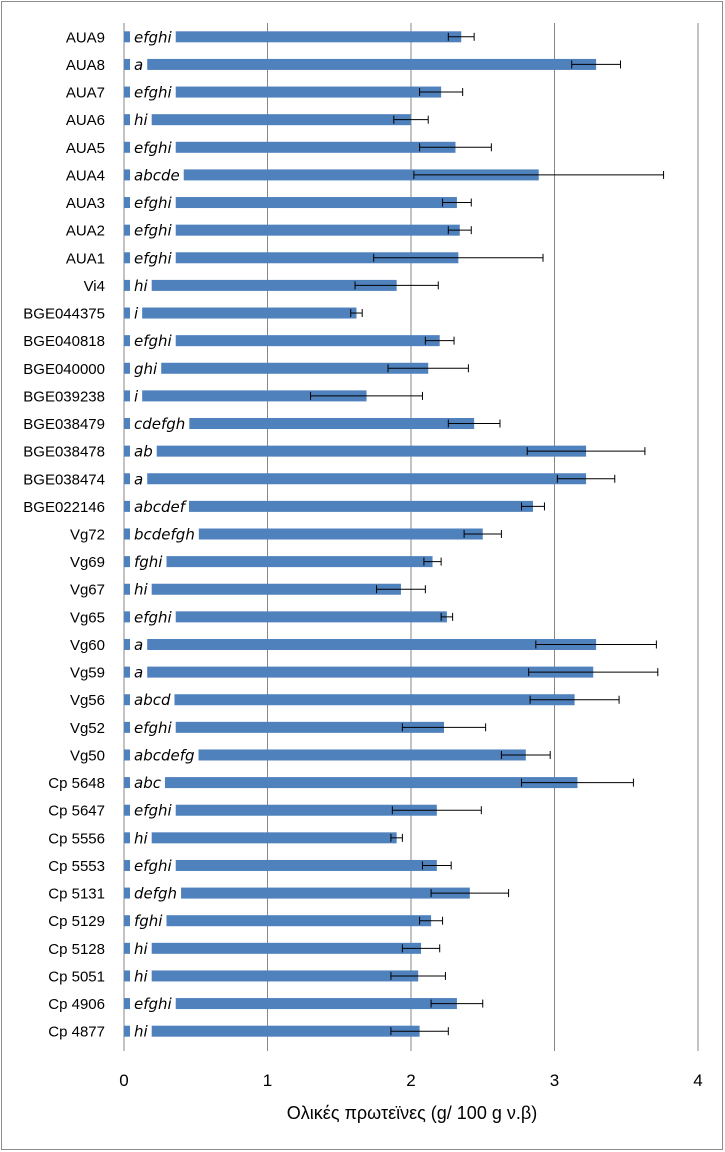 This screenshot has height=1152, width=725. Describe the element at coordinates (164, 755) in the screenshot. I see `significance-label: abcdefg` at that location.